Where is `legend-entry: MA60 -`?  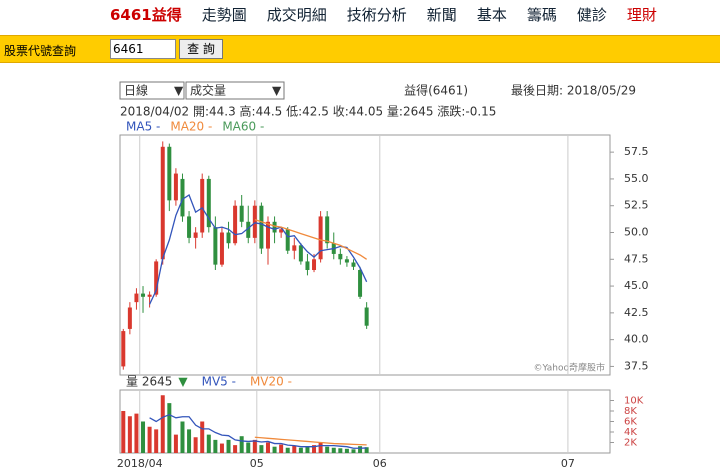 legend-entry: MA60 - is located at coordinates (243, 127).